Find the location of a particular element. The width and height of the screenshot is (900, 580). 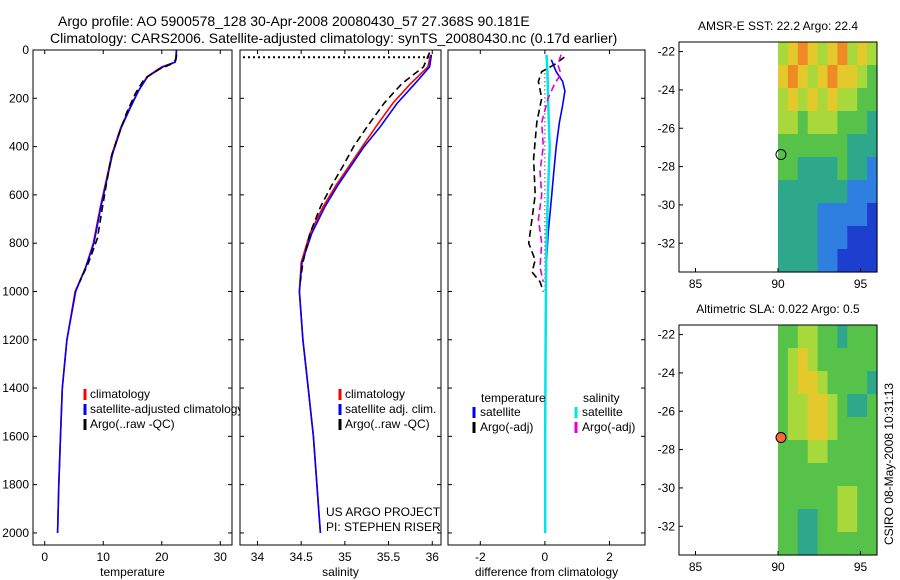

legend-label: satellite is located at coordinates (602, 412).